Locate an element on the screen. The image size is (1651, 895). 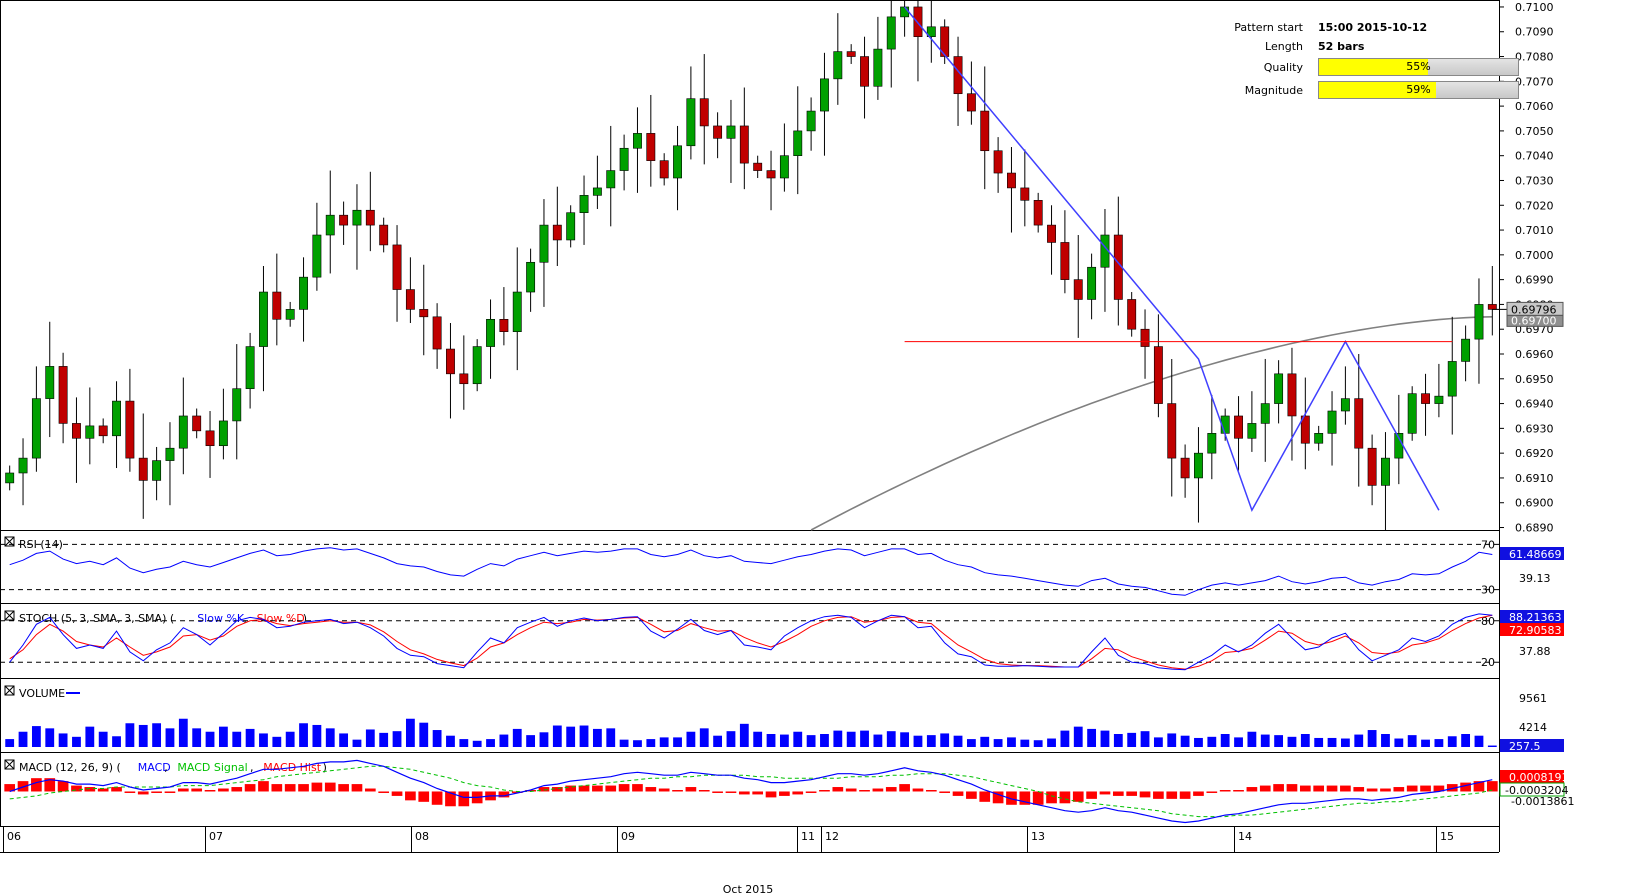
macd-current-value: 0.0008191 is located at coordinates (1539, 777).